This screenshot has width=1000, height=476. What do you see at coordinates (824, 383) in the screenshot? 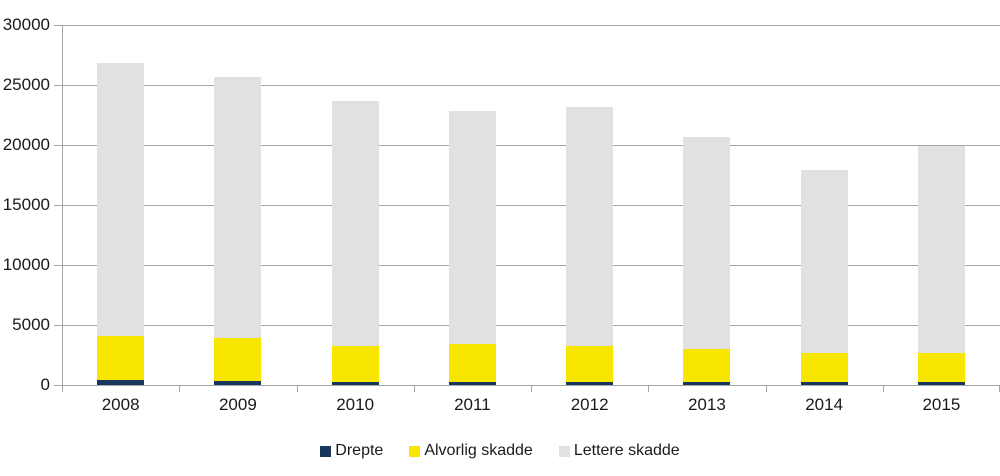
I see `bar-2014-segment-drepte` at bounding box center [824, 383].